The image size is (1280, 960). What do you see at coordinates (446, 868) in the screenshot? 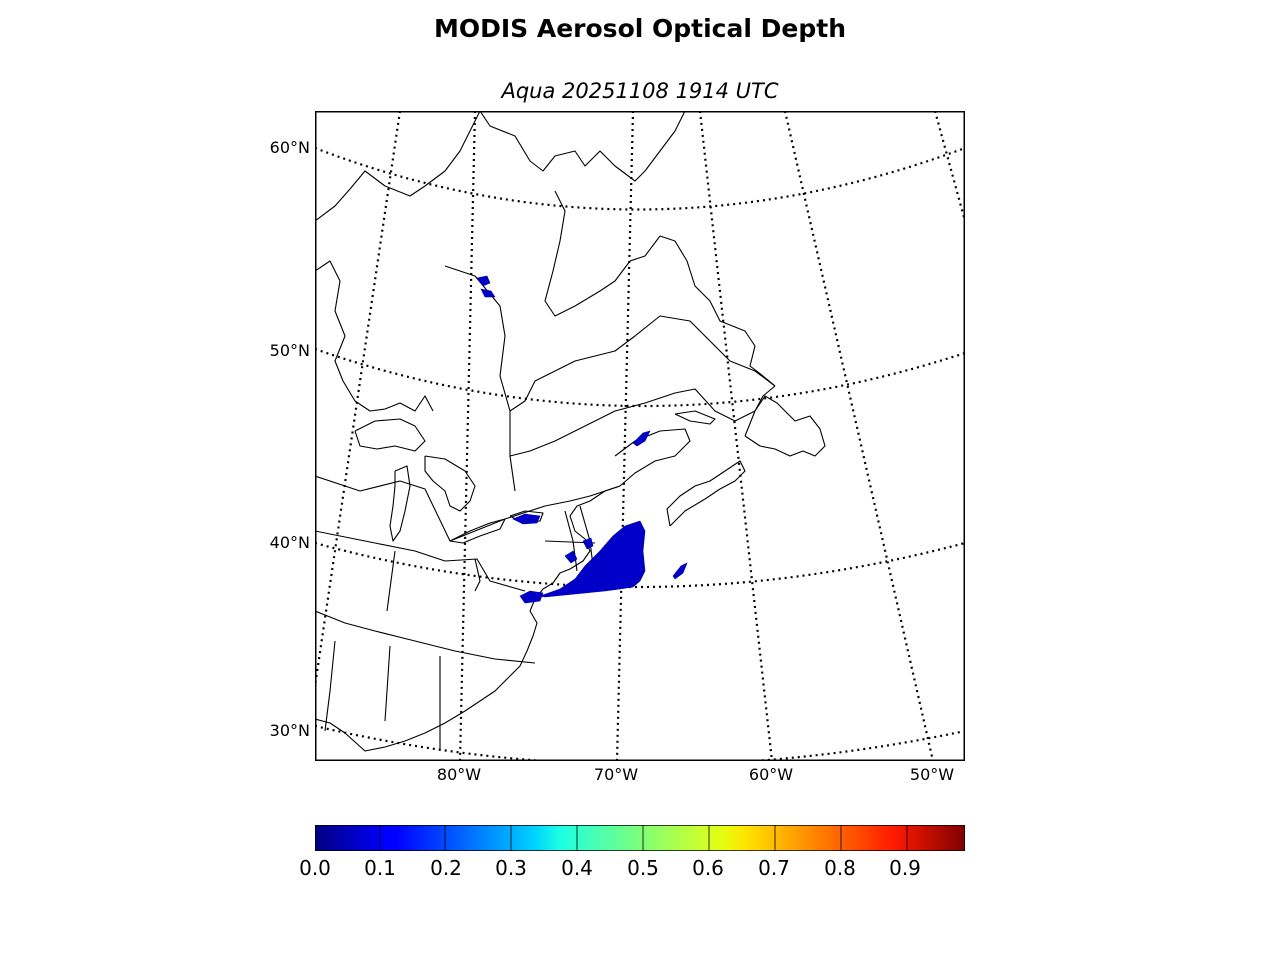
I see `colorbar-tick-0-2: 0.2` at bounding box center [446, 868].